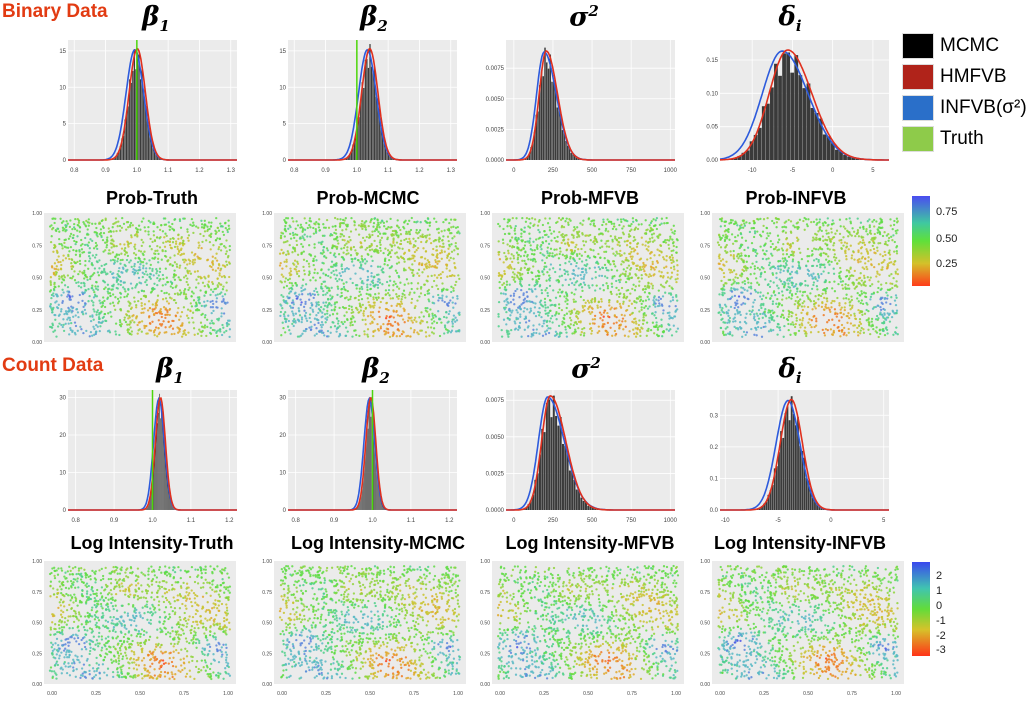  What do you see at coordinates (65, 161) in the screenshot?
I see `y-tick-label: 0` at bounding box center [65, 161].